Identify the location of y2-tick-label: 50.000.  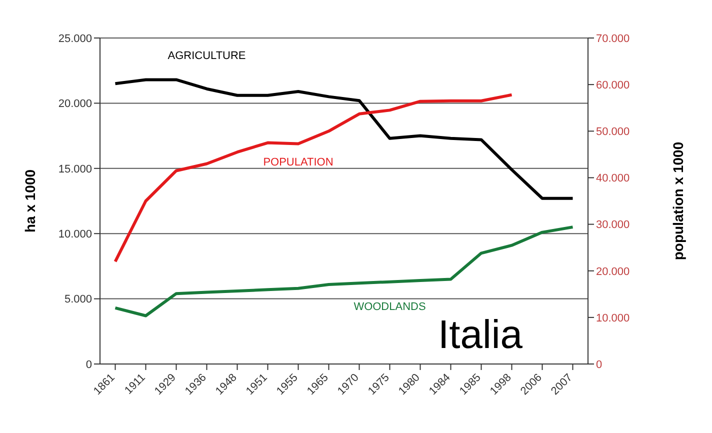
(613, 132).